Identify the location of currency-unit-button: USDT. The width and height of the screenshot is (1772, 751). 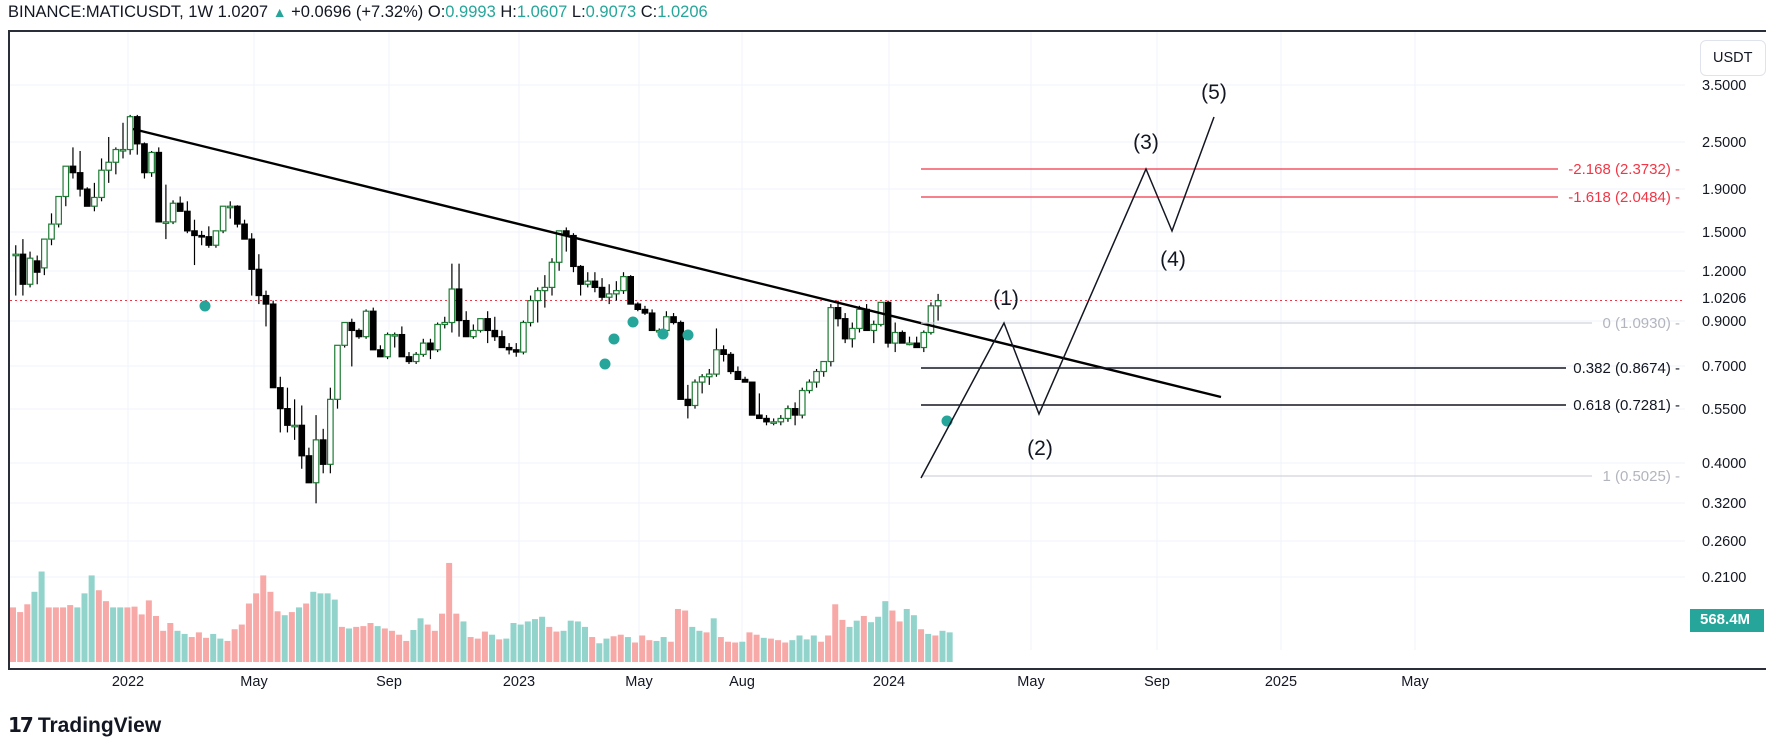
(1733, 58).